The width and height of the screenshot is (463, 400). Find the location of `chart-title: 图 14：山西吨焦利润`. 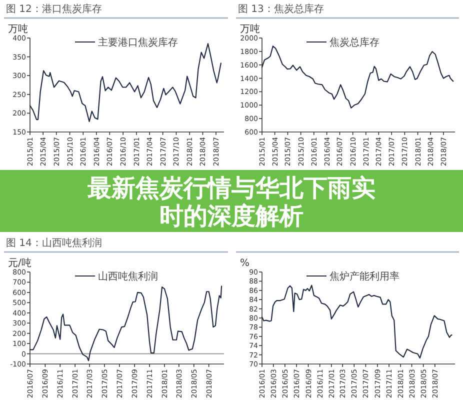

chart-title: 图 14：山西吨焦利润 is located at coordinates (54, 243).